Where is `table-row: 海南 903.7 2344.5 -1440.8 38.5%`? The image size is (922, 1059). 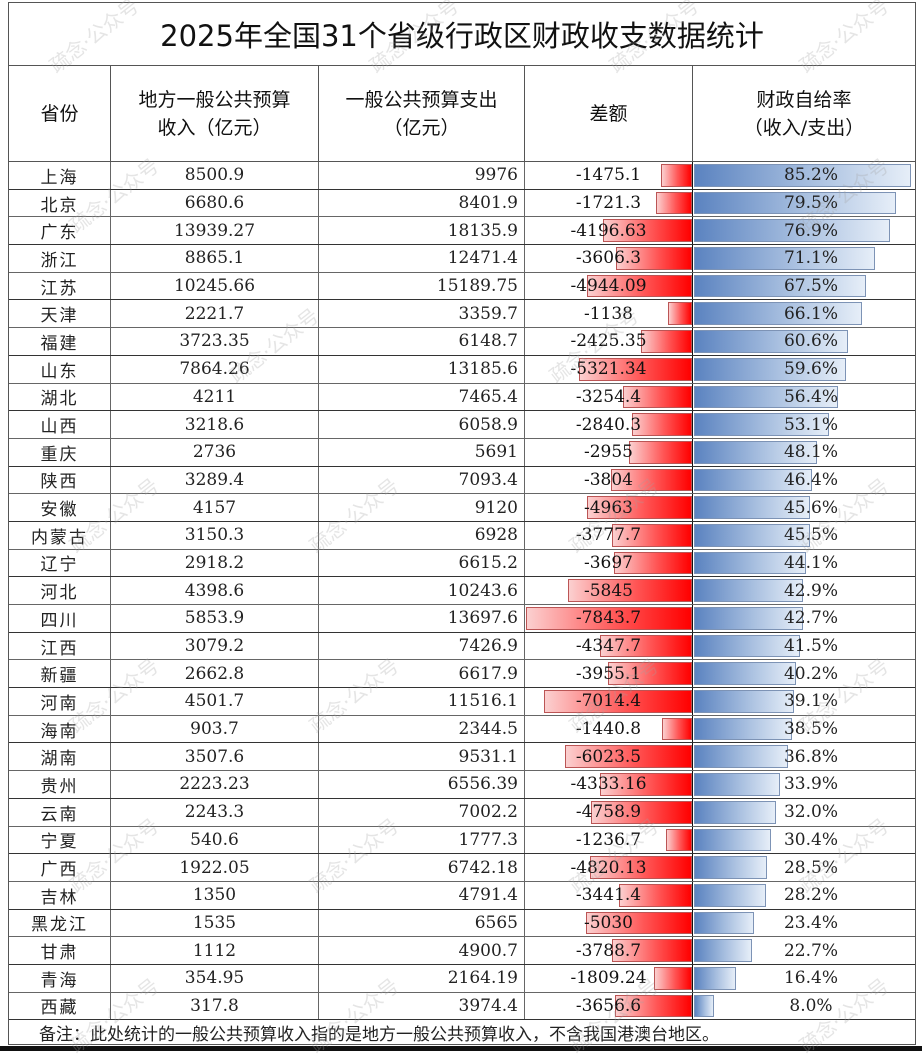 table-row: 海南 903.7 2344.5 -1440.8 38.5% is located at coordinates (462, 729).